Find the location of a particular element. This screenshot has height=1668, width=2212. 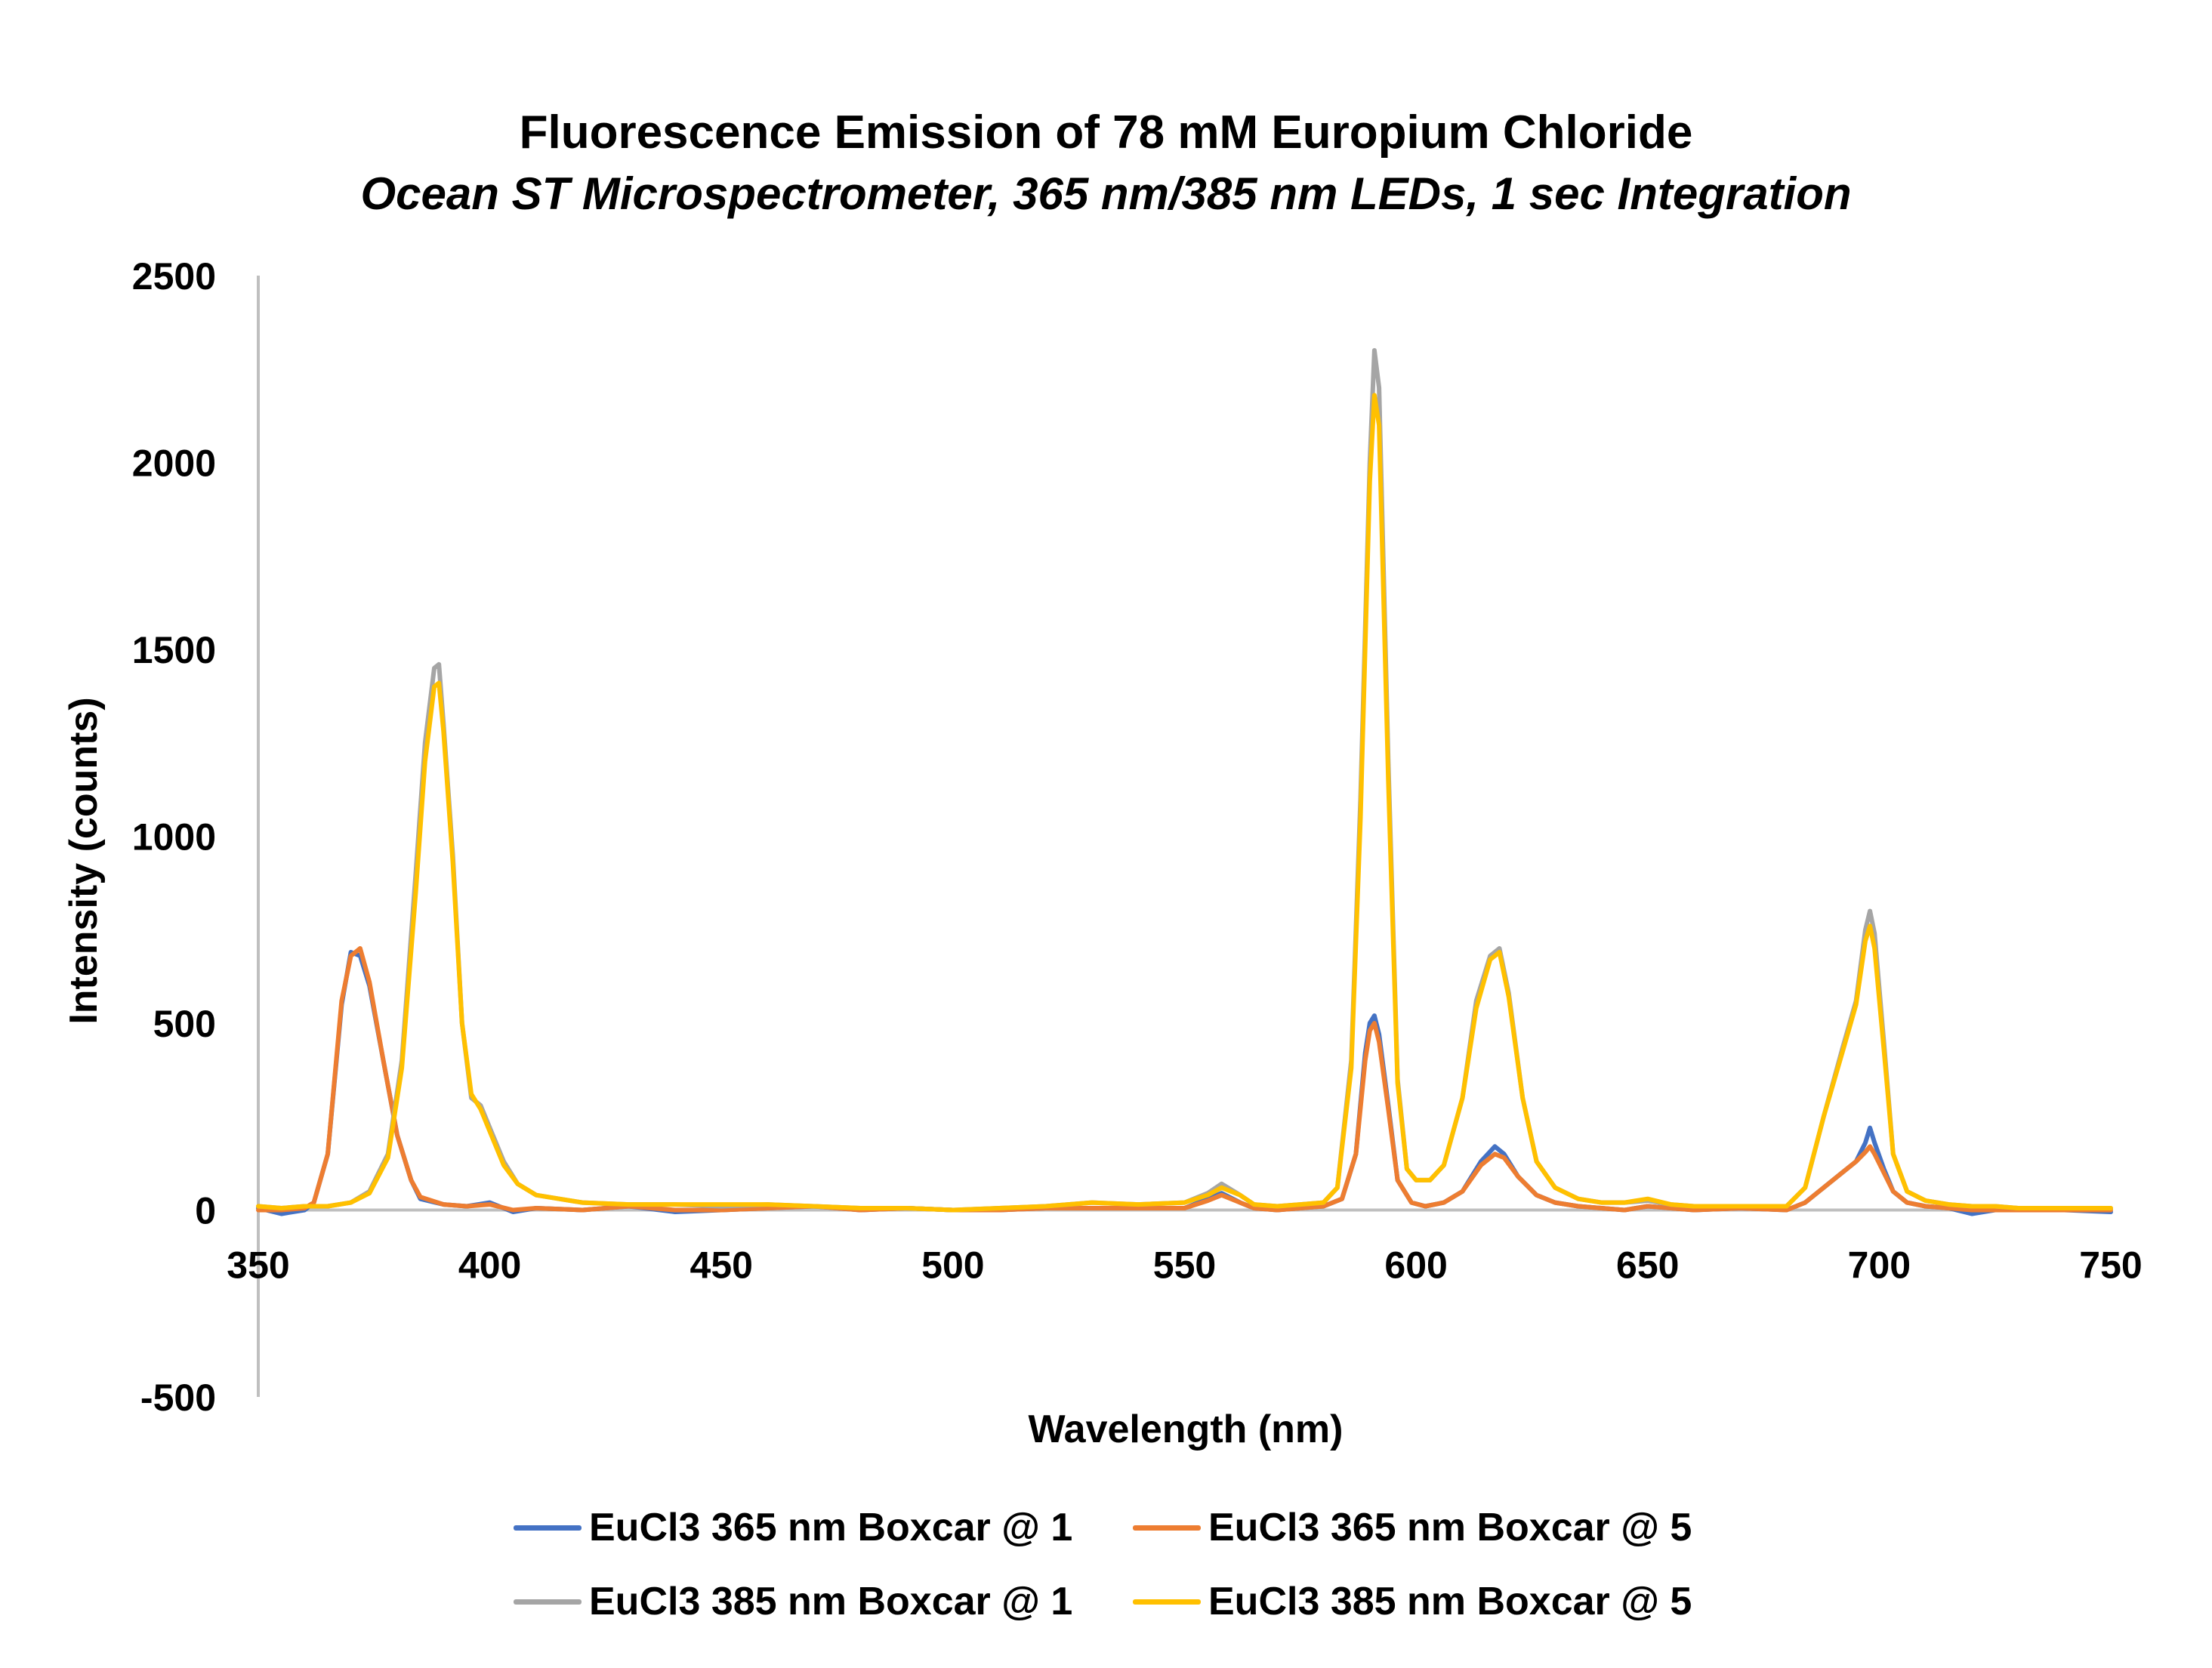

legend-item: EuCl3 365 nm Boxcar @ 5 is located at coordinates (1442, 1527).